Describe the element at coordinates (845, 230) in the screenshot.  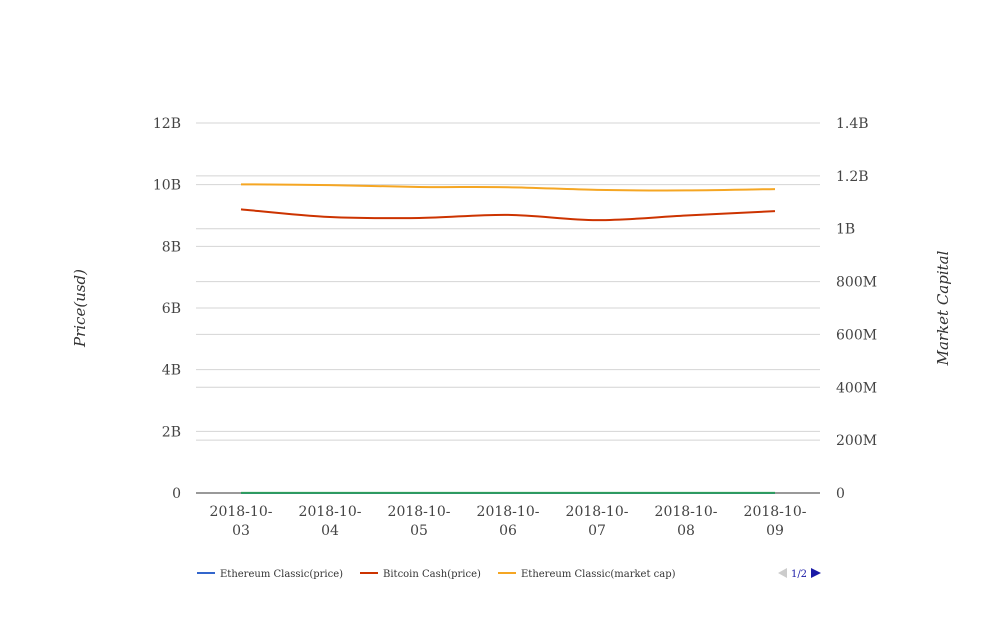
I see `y-right-tick-label: 1B` at that location.